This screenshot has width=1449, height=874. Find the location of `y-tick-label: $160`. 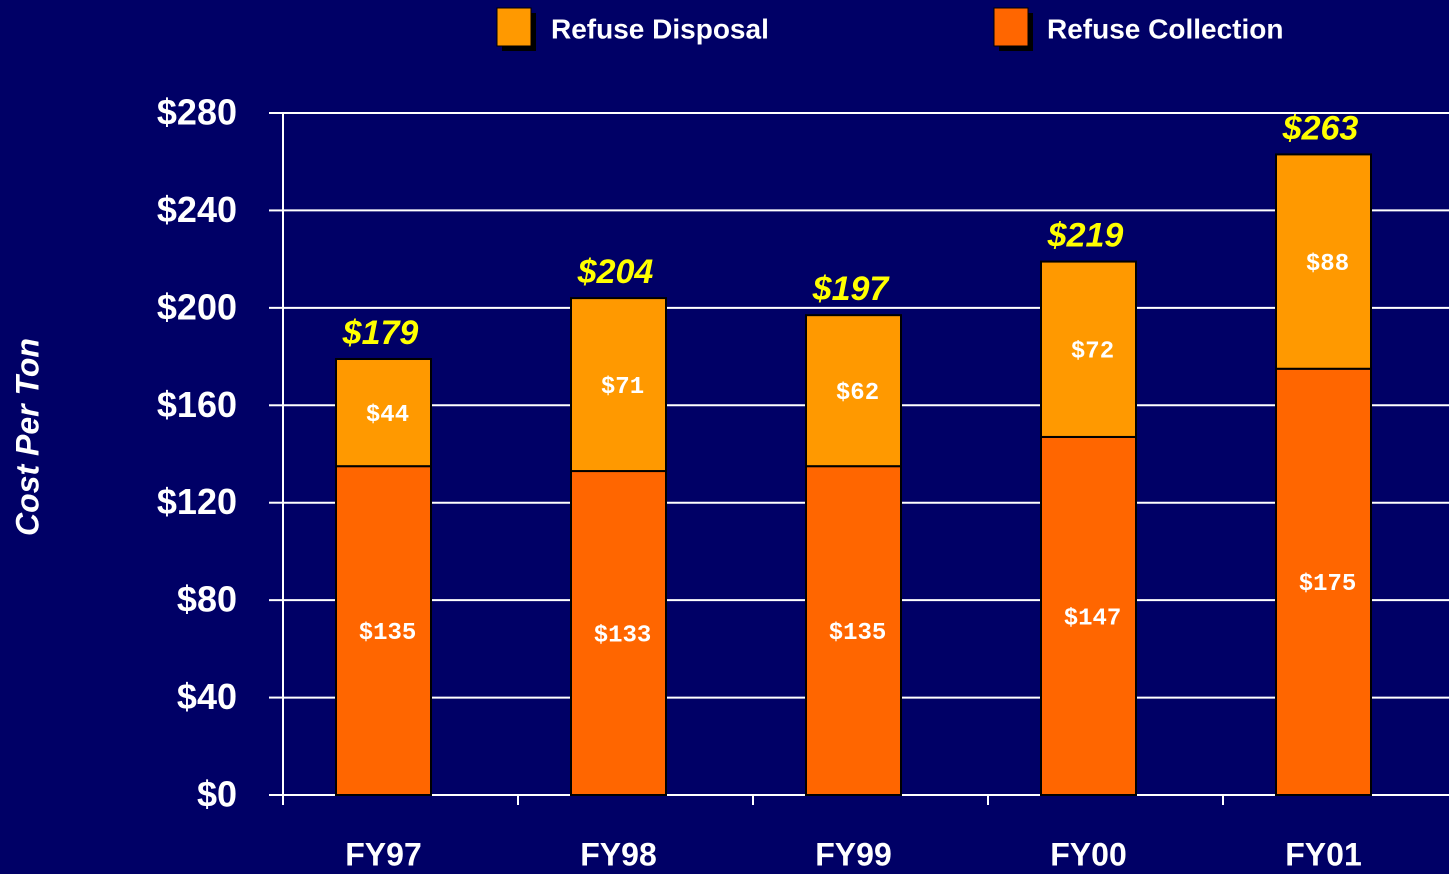

y-tick-label: $160 is located at coordinates (197, 404).